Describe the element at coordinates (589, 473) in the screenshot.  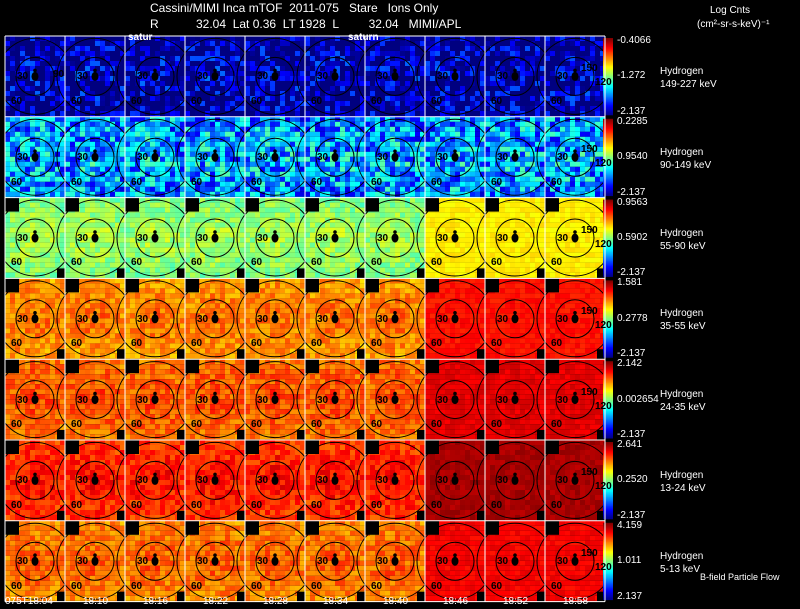
I see `ring-label-150: 150` at that location.